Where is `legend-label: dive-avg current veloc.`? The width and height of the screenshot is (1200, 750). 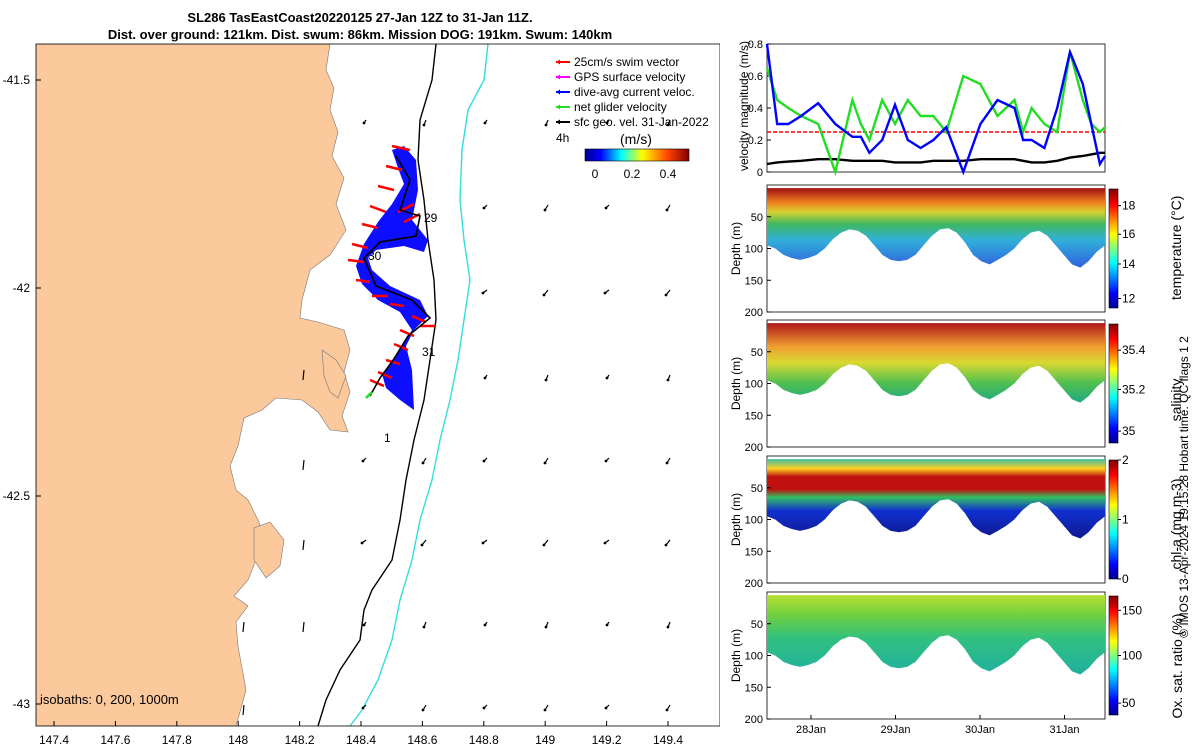
legend-label: dive-avg current veloc. is located at coordinates (634, 92).